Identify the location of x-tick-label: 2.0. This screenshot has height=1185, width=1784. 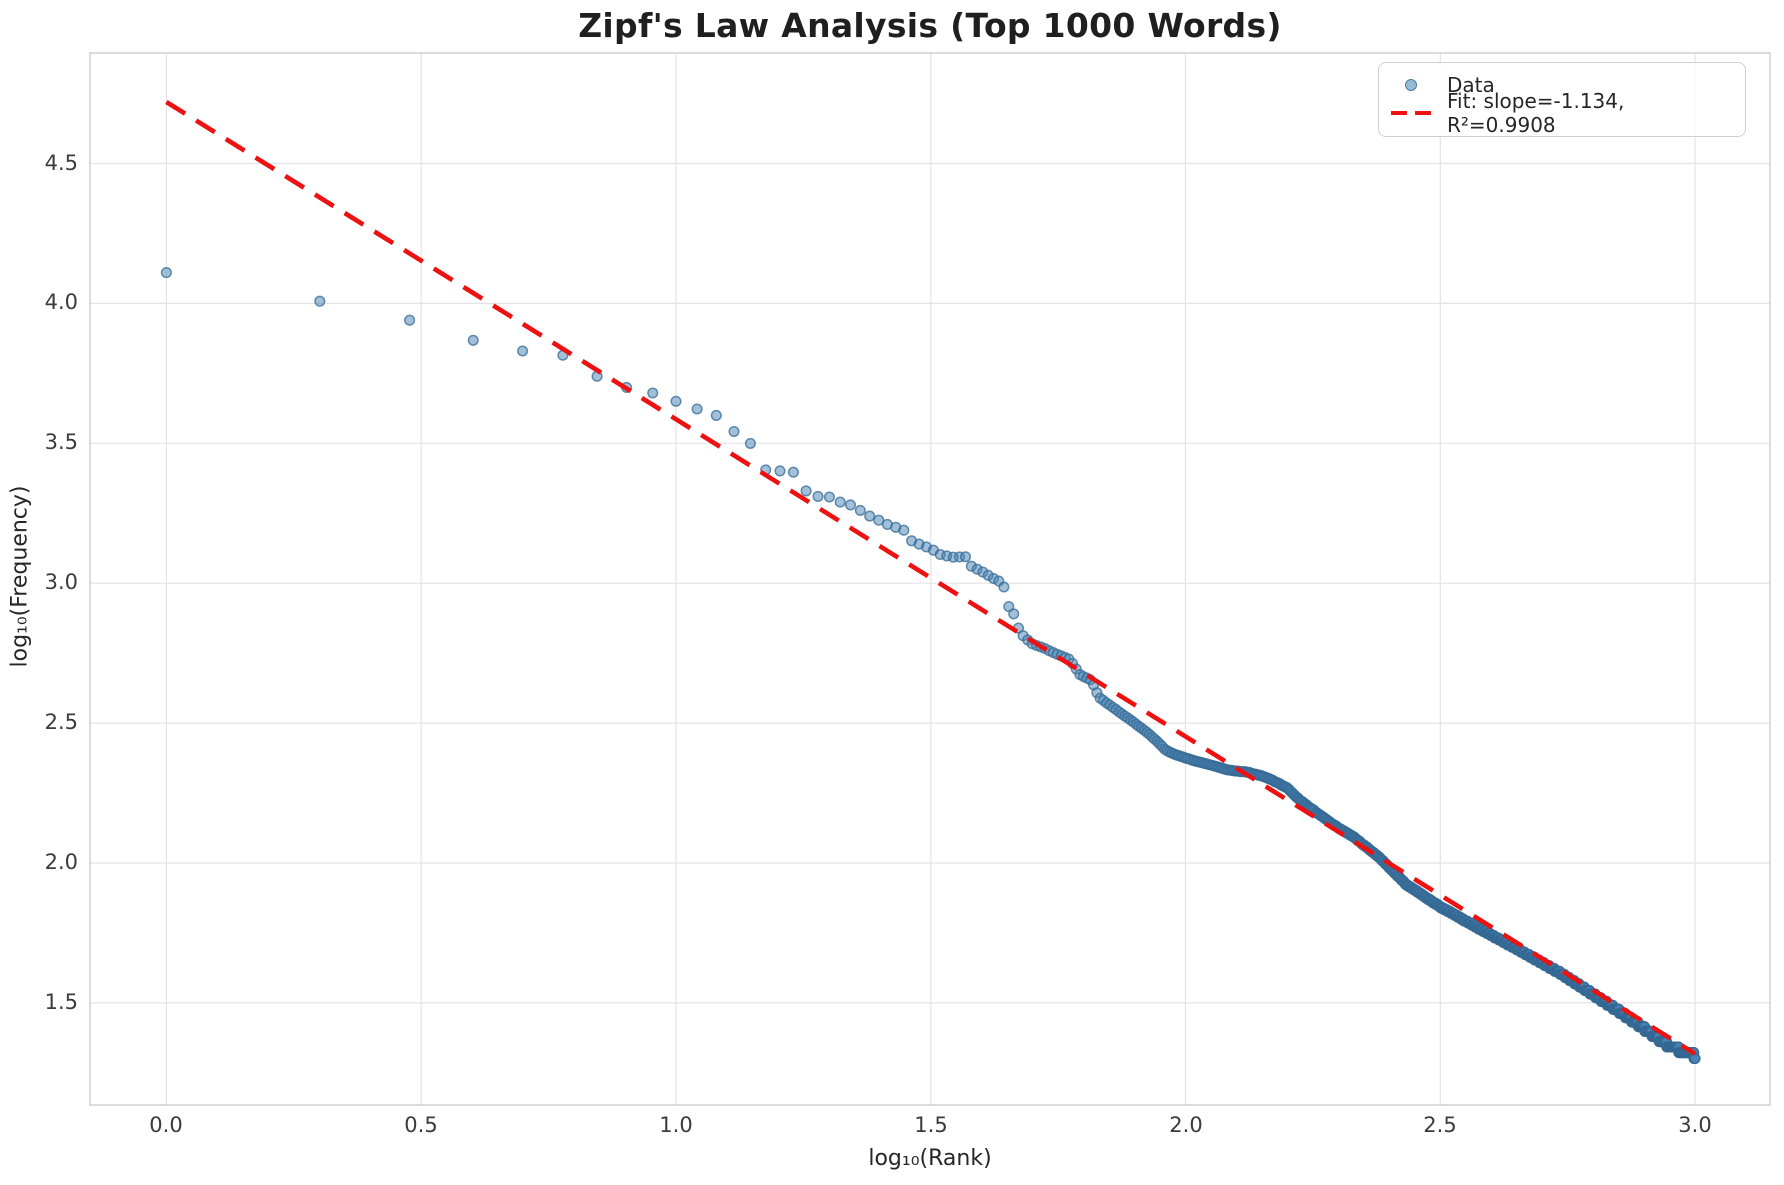
(1186, 1125).